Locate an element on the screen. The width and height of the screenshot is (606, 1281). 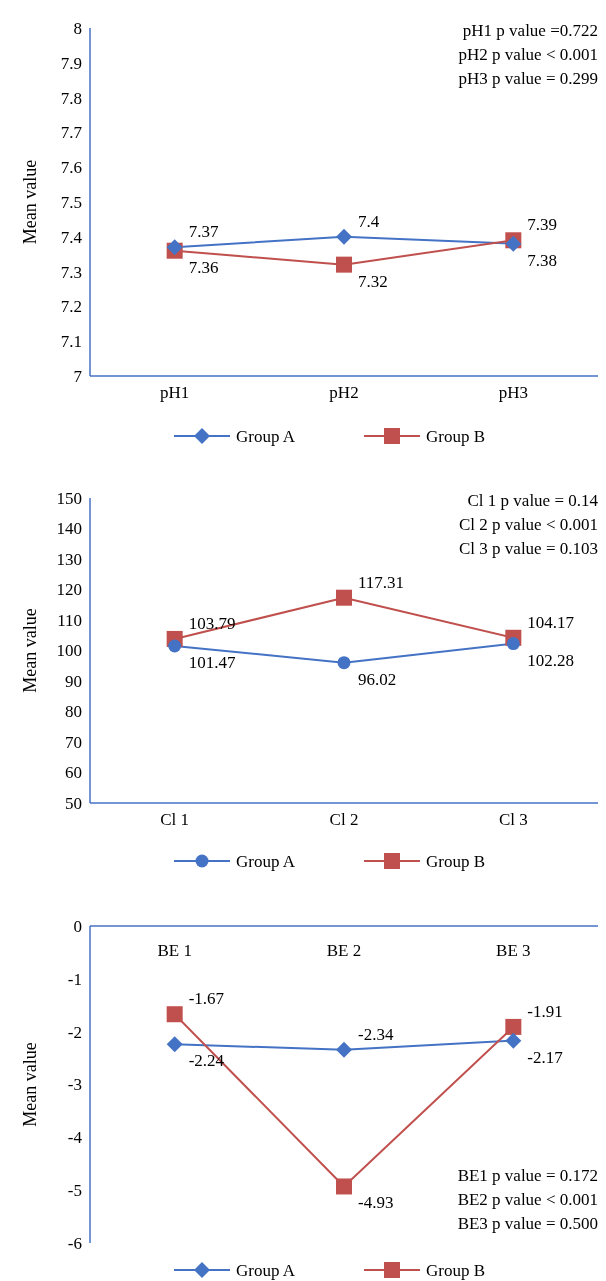
data-label: 7.32 is located at coordinates (373, 281).